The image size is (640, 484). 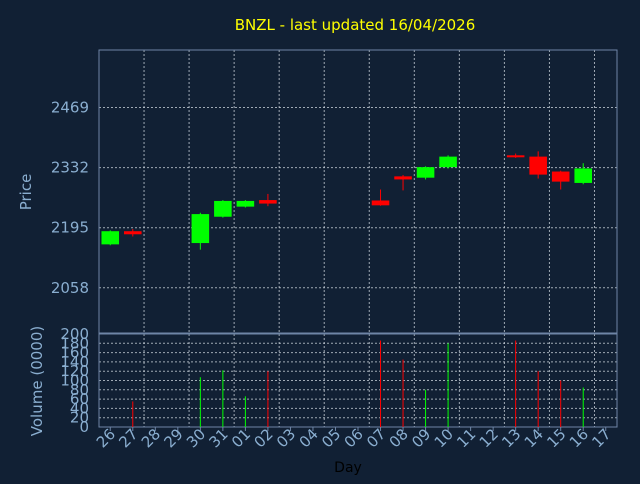 I want to click on price-tick-label: 2058, so click(x=70, y=288).